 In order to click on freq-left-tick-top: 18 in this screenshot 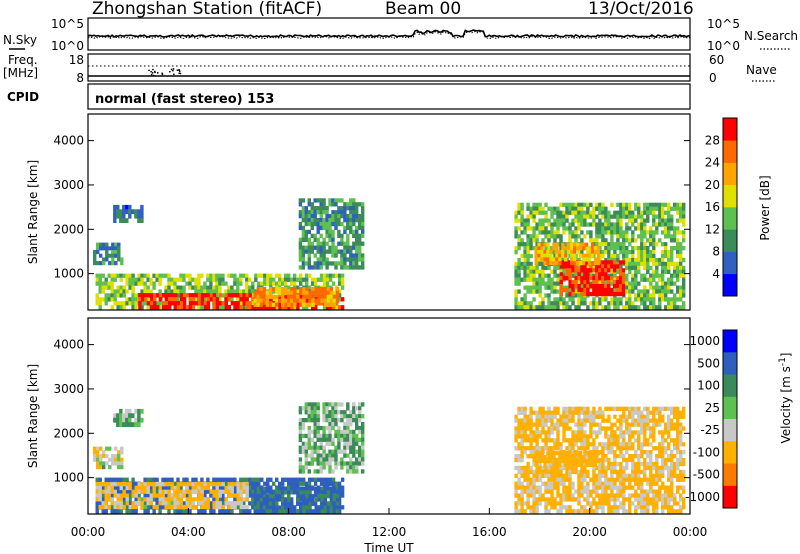, I will do `click(76, 60)`.